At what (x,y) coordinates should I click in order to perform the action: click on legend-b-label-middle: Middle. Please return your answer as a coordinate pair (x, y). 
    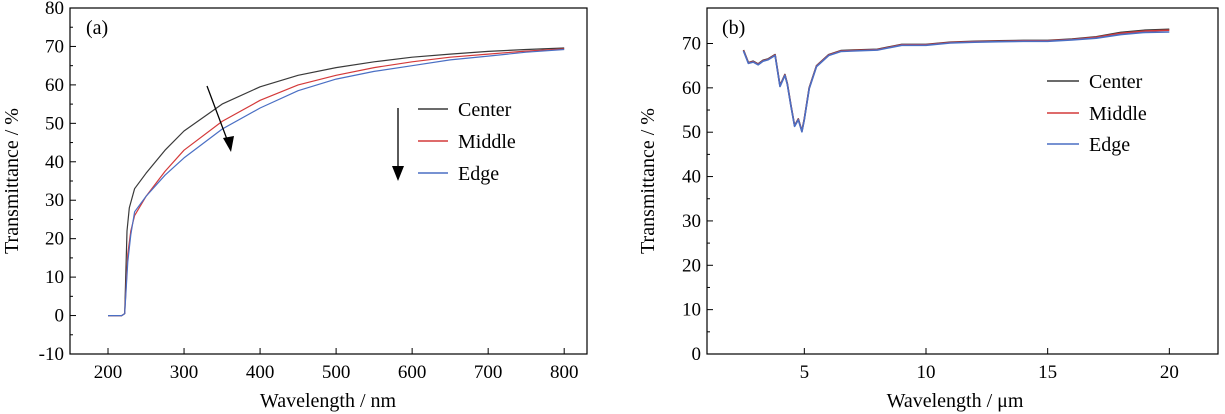
    Looking at the image, I should click on (1118, 114).